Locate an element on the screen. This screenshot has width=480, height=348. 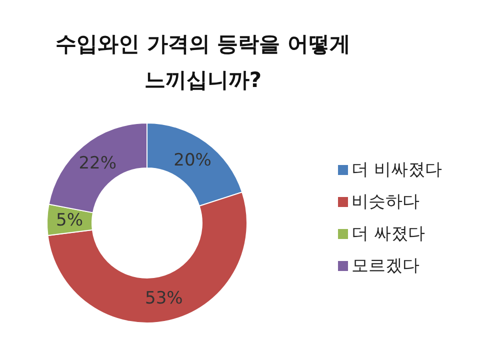
data-label: 22% is located at coordinates (97, 163).